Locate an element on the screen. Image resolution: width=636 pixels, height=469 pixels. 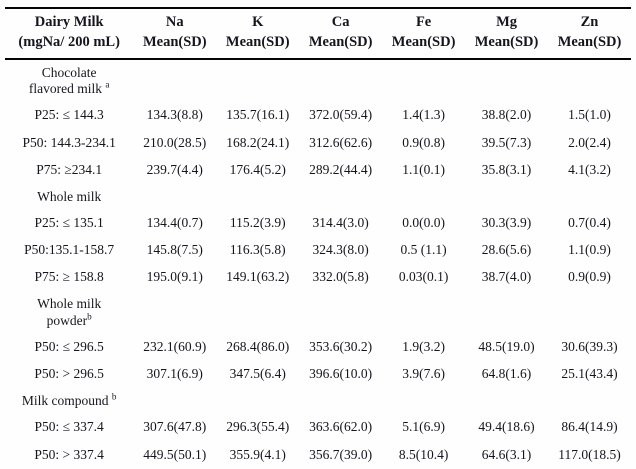
cell-zn-mean-sd: 25.1(43.4) is located at coordinates (589, 374).